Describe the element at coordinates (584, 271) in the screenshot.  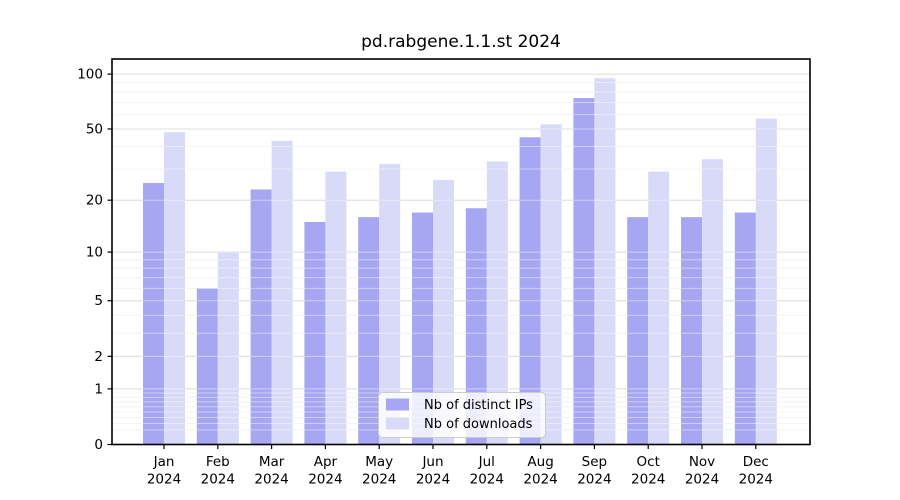
I see `bar-distinct-ips-sep` at that location.